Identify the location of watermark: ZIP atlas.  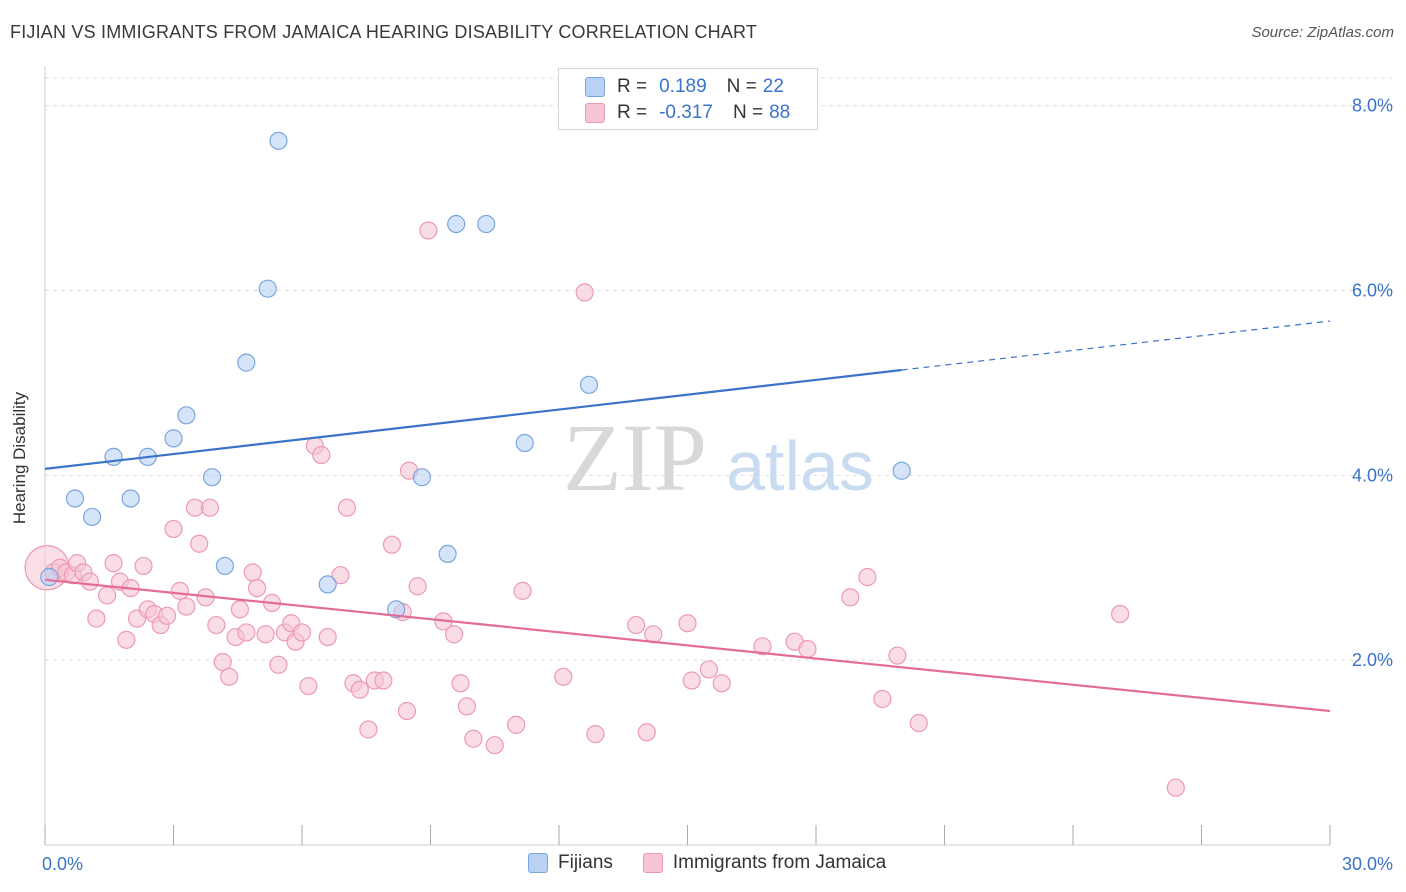
(718, 457).